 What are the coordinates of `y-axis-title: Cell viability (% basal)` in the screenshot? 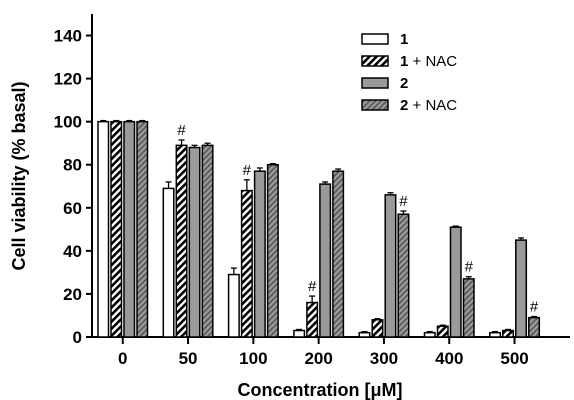 It's located at (19, 175).